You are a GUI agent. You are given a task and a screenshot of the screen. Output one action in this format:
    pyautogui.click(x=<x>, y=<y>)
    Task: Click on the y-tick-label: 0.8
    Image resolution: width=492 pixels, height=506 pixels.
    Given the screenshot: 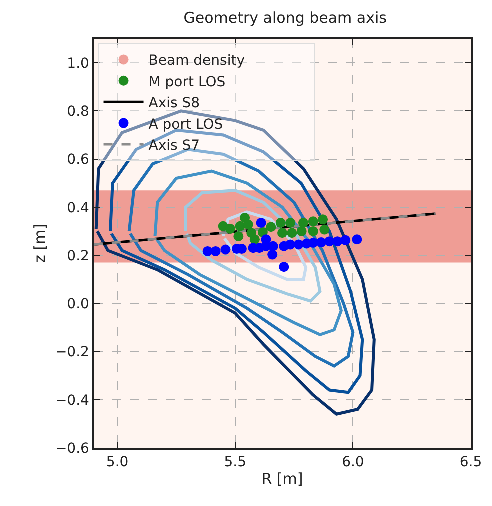 What is the action you would take?
    pyautogui.click(x=78, y=112)
    